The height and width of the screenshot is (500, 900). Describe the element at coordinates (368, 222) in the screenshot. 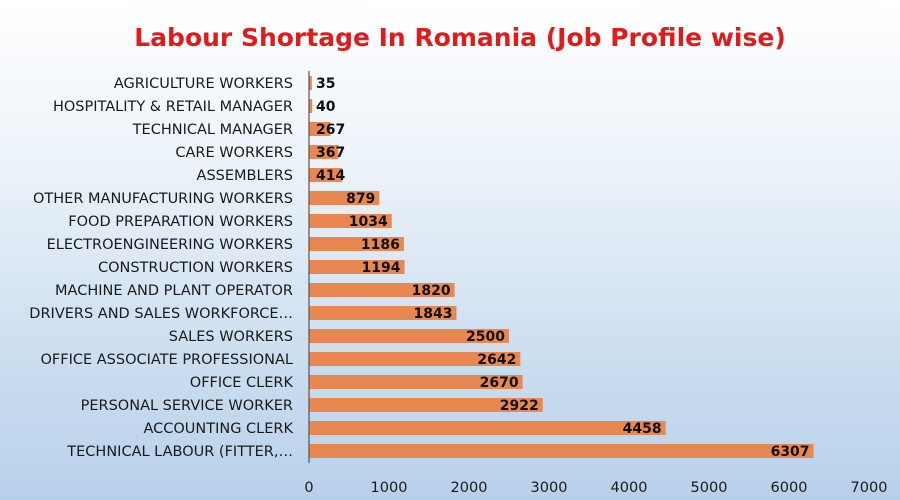

I see `data-label: 1034` at that location.